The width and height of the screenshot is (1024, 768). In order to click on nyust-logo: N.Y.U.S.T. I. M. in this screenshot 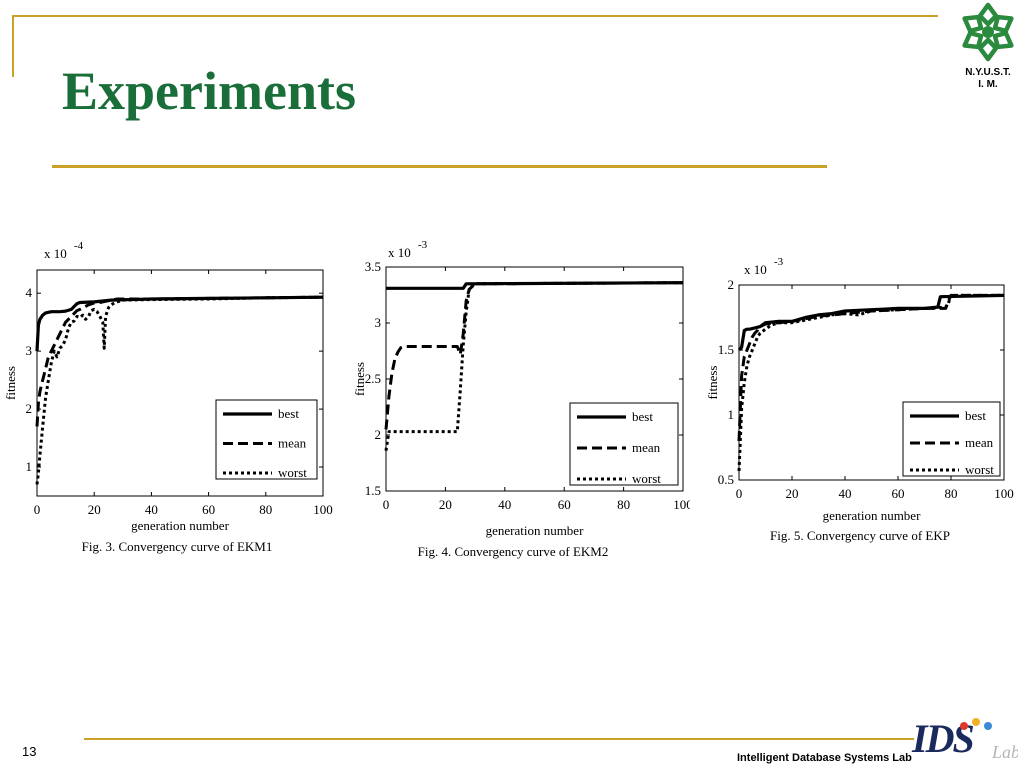, I will do `click(988, 48)`.